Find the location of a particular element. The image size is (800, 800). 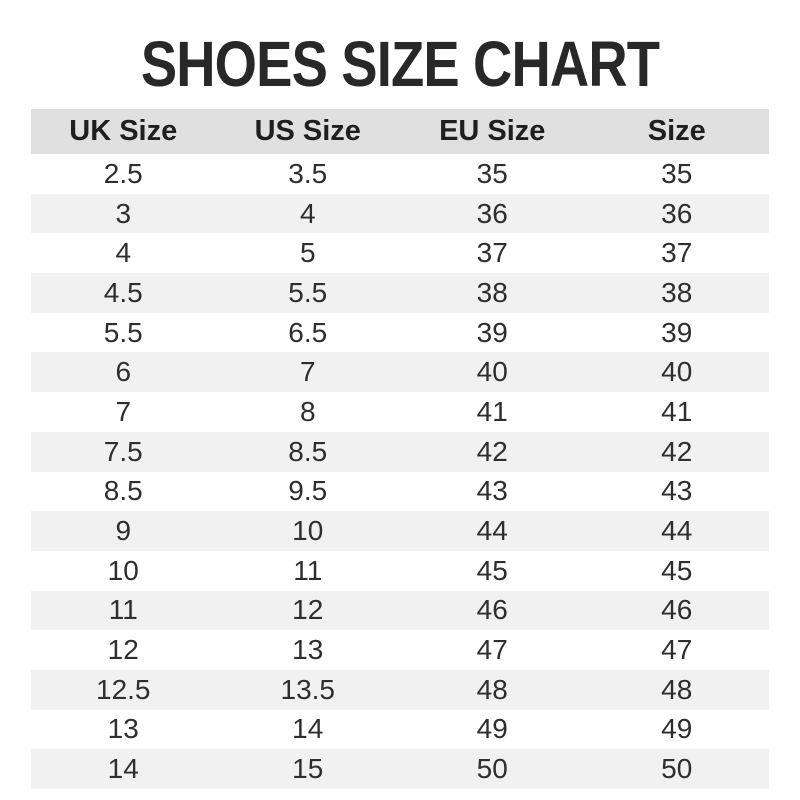

table-row: 5.5 6.5 39 39 is located at coordinates (400, 332).